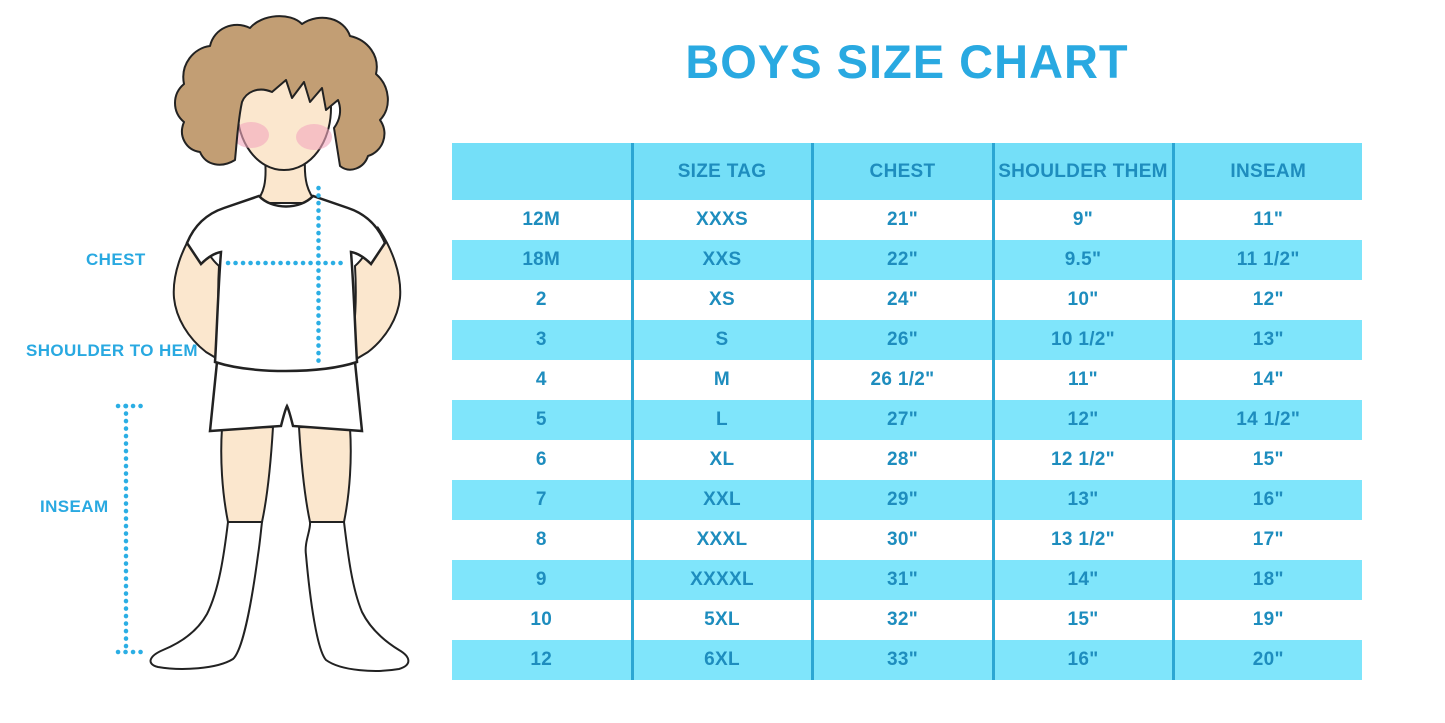 This screenshot has width=1445, height=723. I want to click on size-table-cell: 29", so click(903, 500).